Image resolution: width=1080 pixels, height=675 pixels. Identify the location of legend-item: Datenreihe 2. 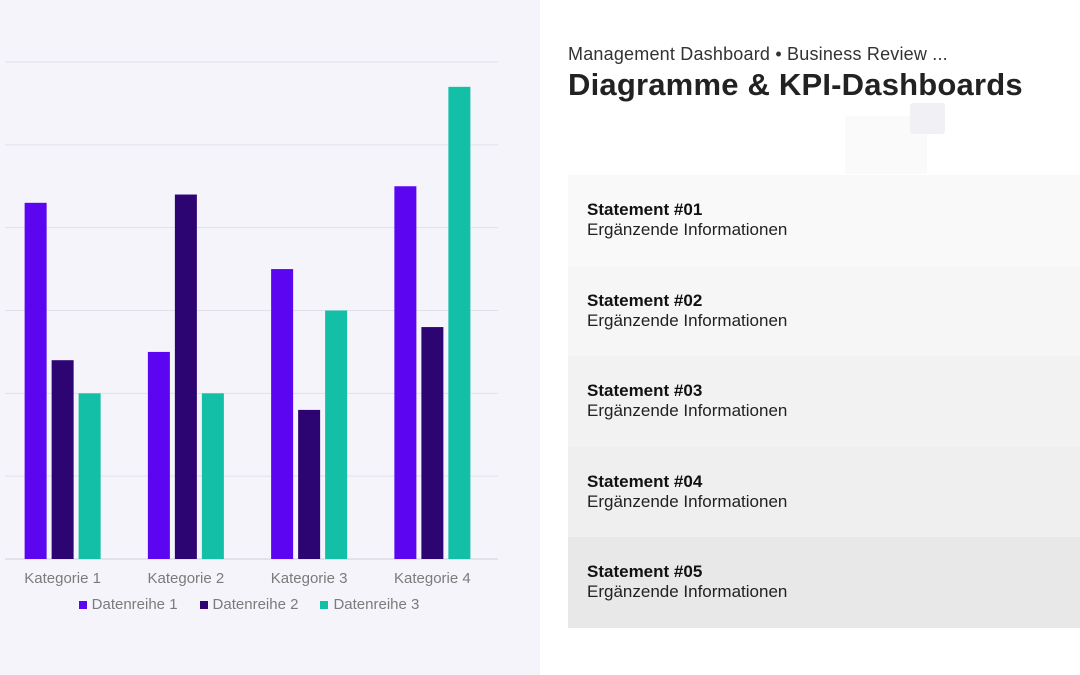
(249, 604).